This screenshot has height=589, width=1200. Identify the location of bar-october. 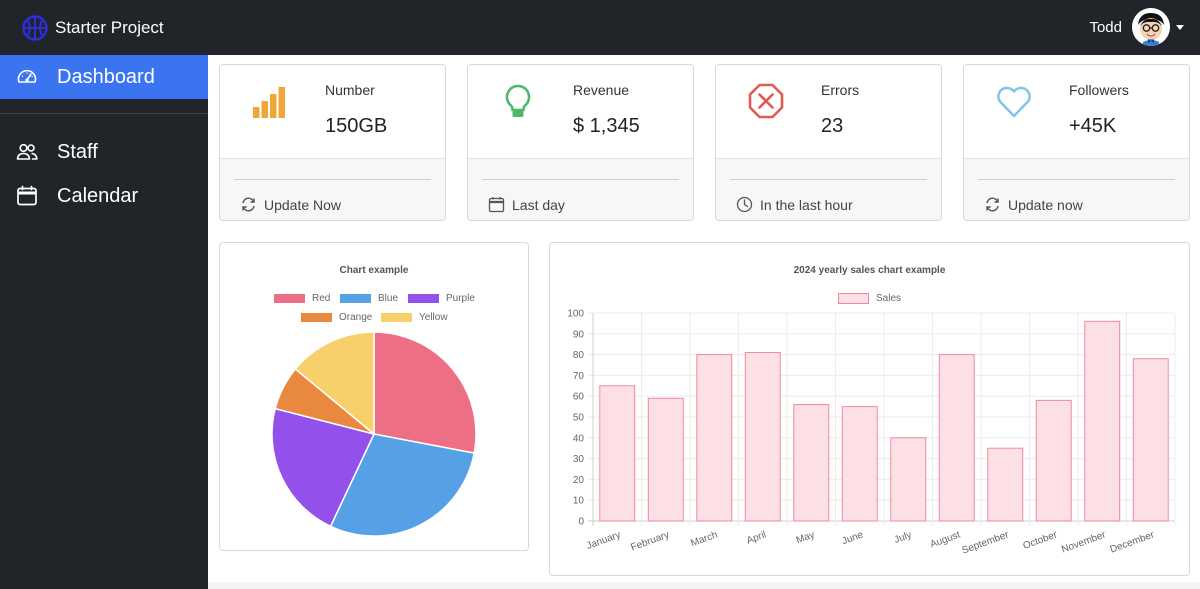
(1053, 460).